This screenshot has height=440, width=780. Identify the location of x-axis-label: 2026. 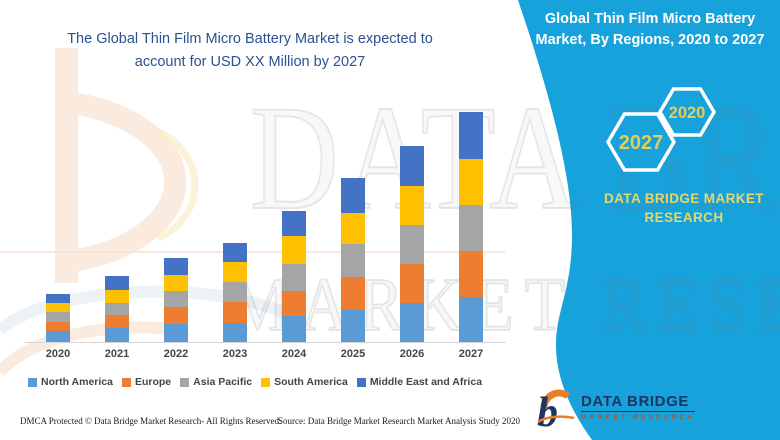
(412, 354).